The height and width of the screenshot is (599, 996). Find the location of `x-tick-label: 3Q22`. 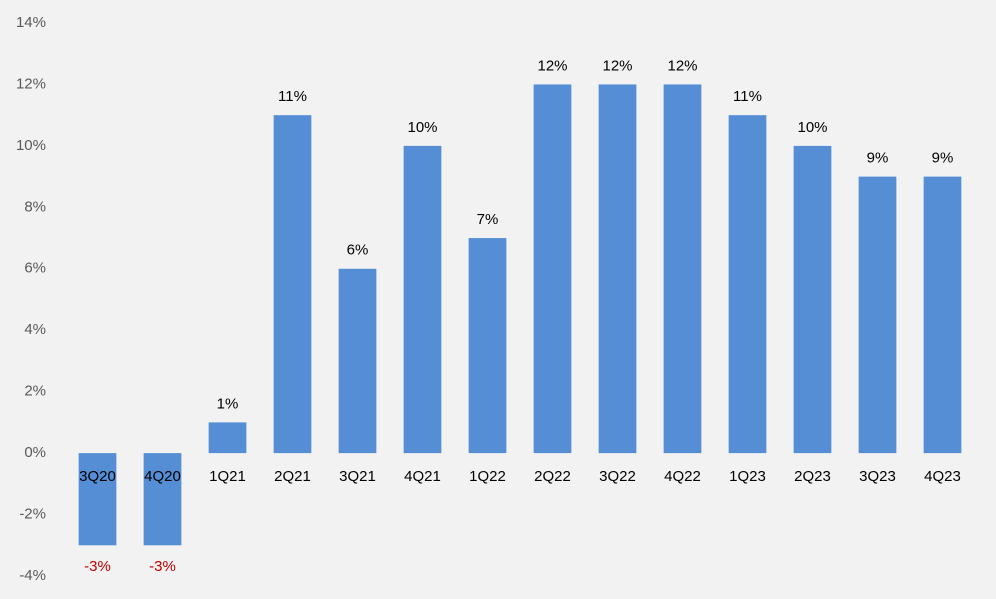

x-tick-label: 3Q22 is located at coordinates (617, 476).